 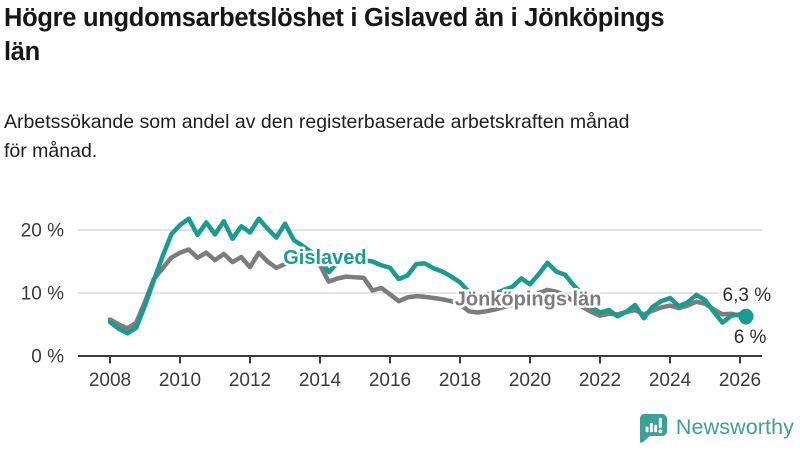 I want to click on logo-exclamation-dot, so click(x=660, y=431).